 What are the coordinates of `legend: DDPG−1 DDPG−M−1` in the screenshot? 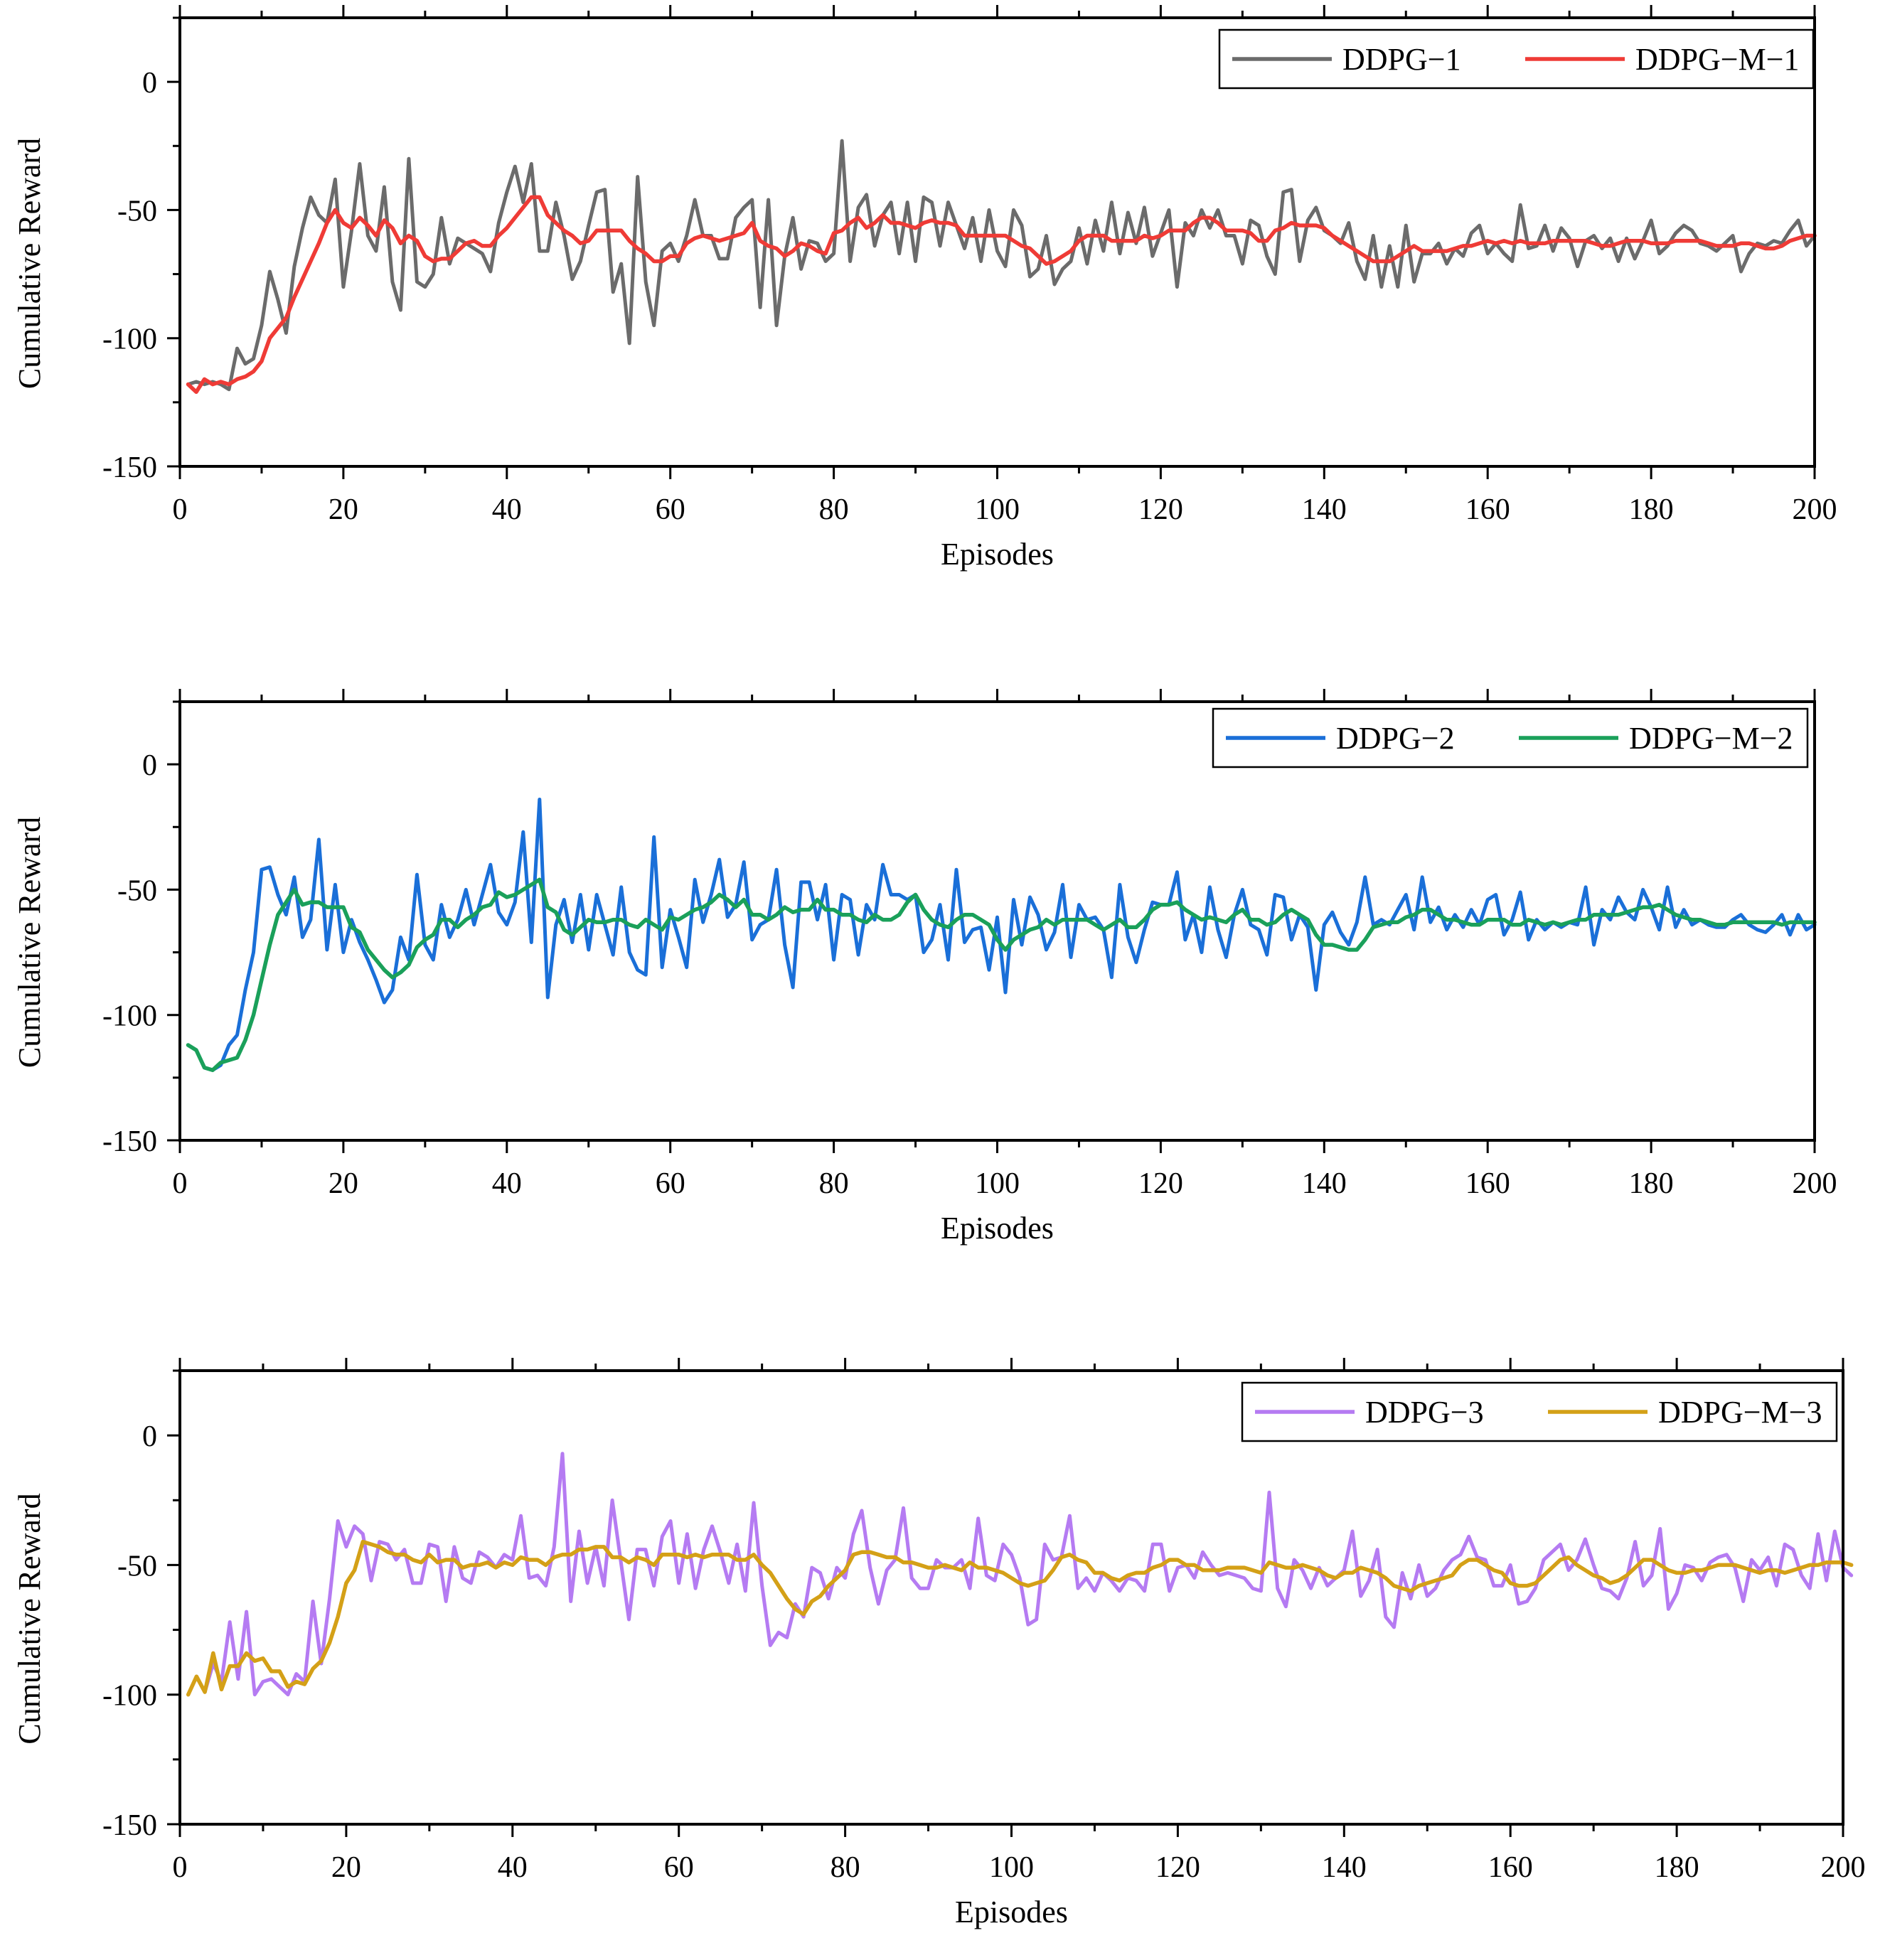 It's located at (1516, 59).